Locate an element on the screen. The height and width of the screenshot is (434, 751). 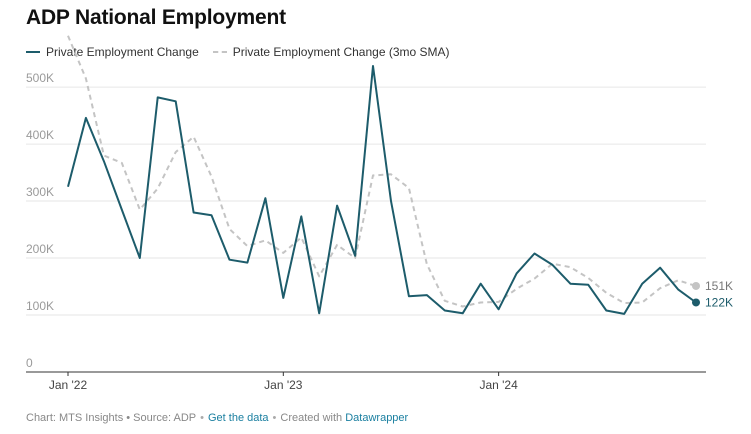
legend-label-main: Private Employment Change is located at coordinates (122, 52).